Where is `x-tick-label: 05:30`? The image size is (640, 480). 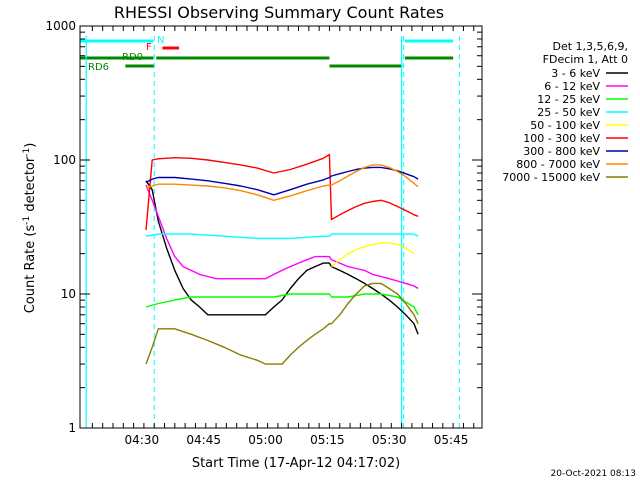
x-tick-label: 05:30 is located at coordinates (389, 440).